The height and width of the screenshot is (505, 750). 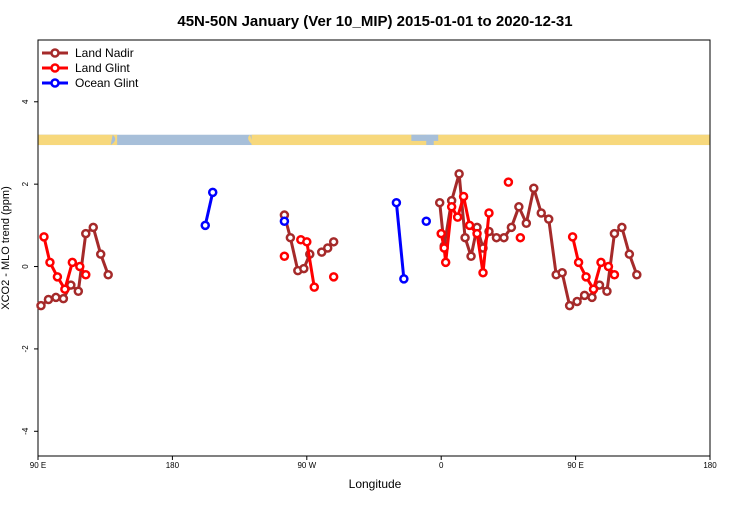 I want to click on map-strip-sea, so click(x=425, y=137).